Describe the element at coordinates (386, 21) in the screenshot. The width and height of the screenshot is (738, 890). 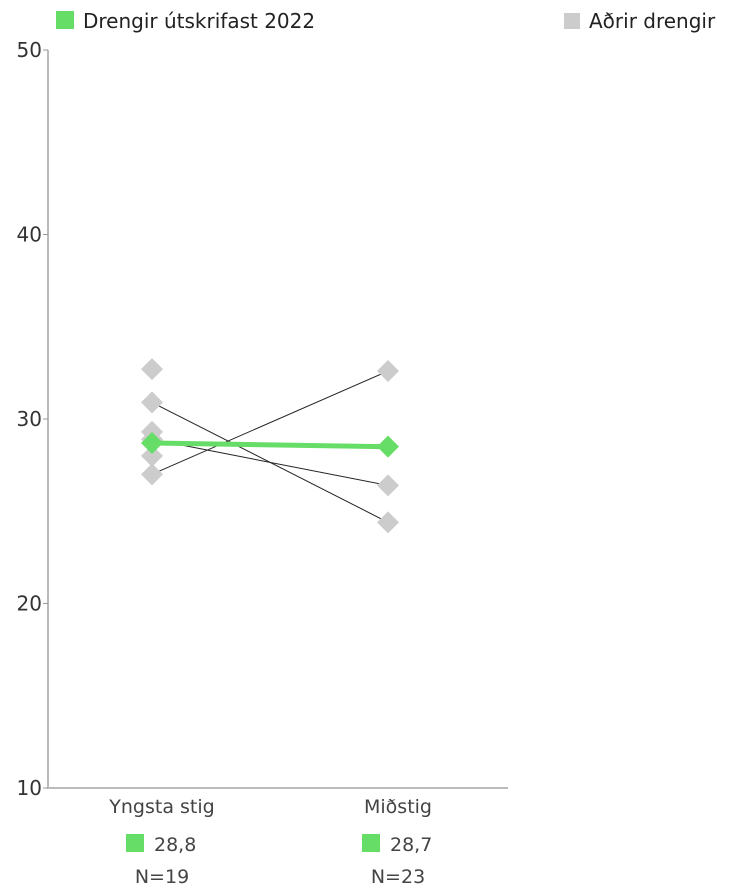
I see `legend: Drengir útskrifast 2022 Aðrir drengir` at that location.